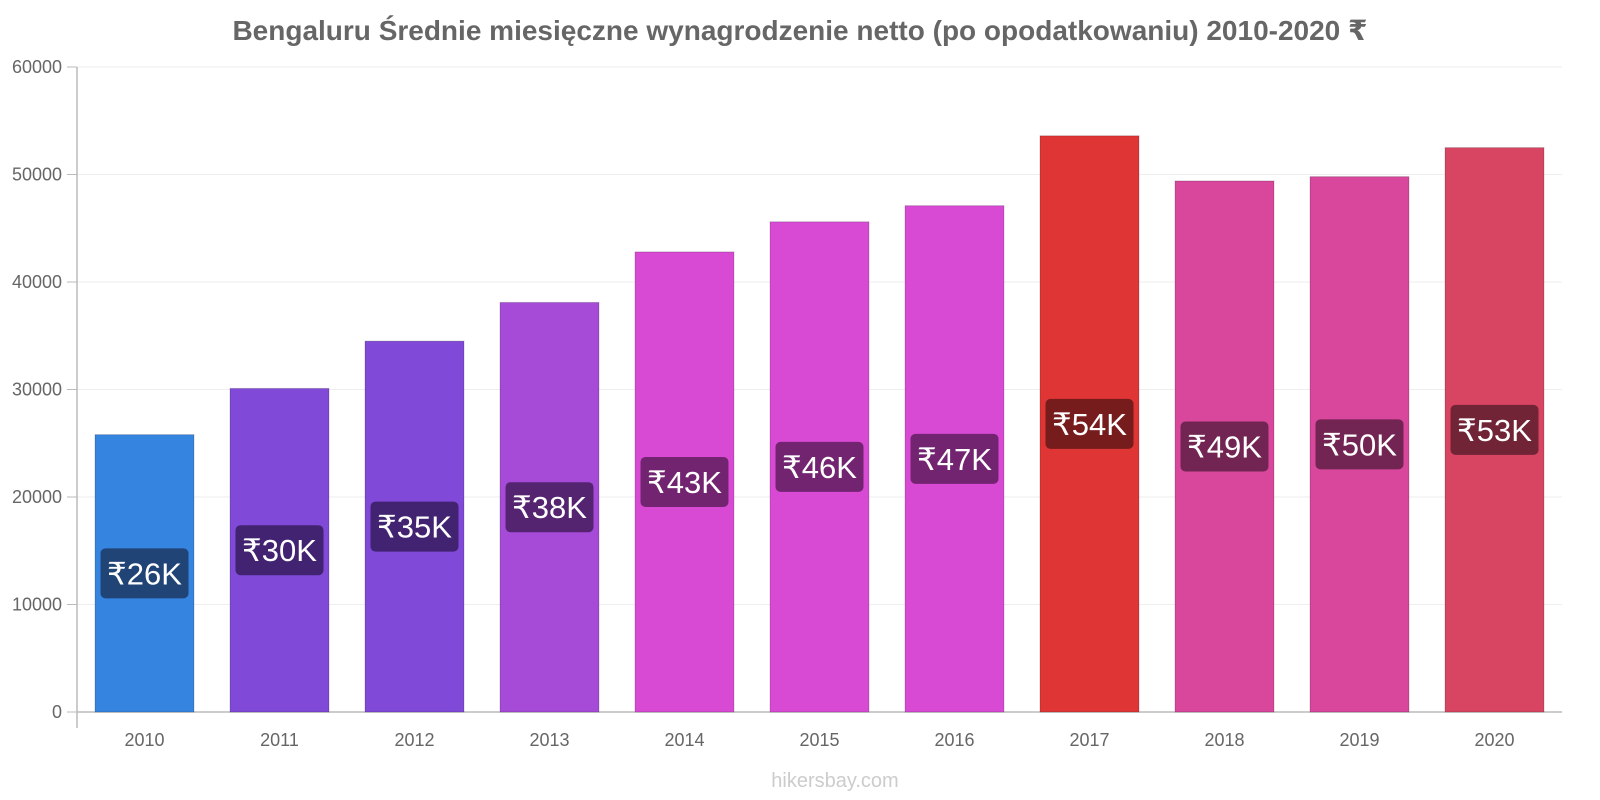 This screenshot has width=1600, height=800. I want to click on value-label: ₹30K, so click(279, 550).